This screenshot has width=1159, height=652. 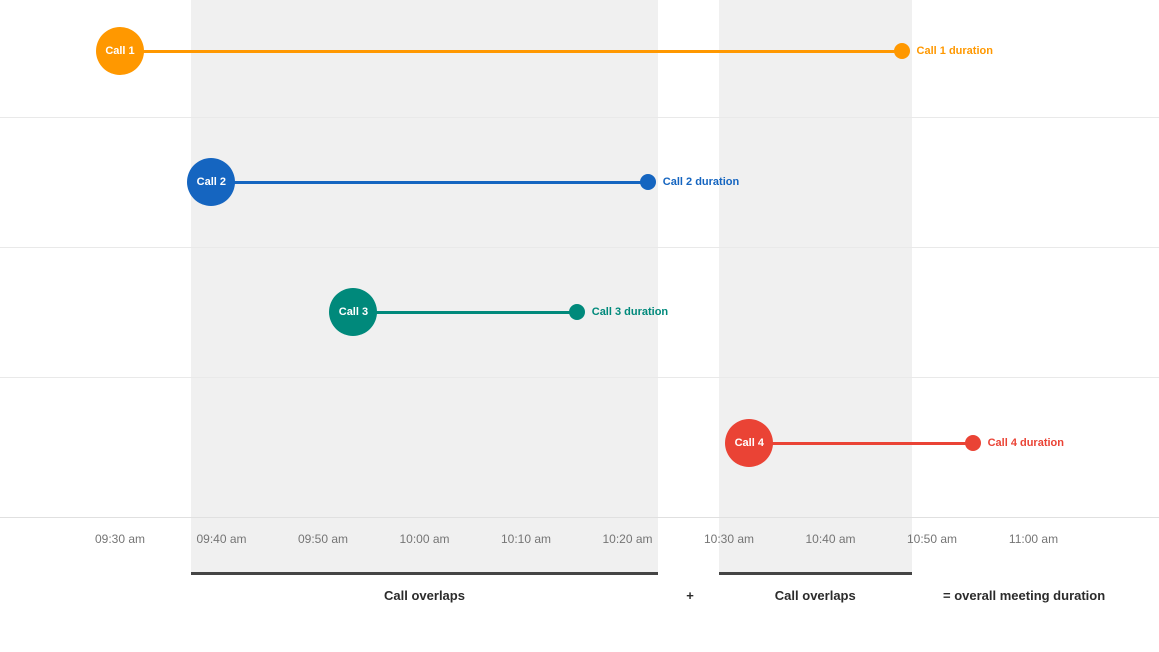 I want to click on call-start-circle: Call 2, so click(x=211, y=182).